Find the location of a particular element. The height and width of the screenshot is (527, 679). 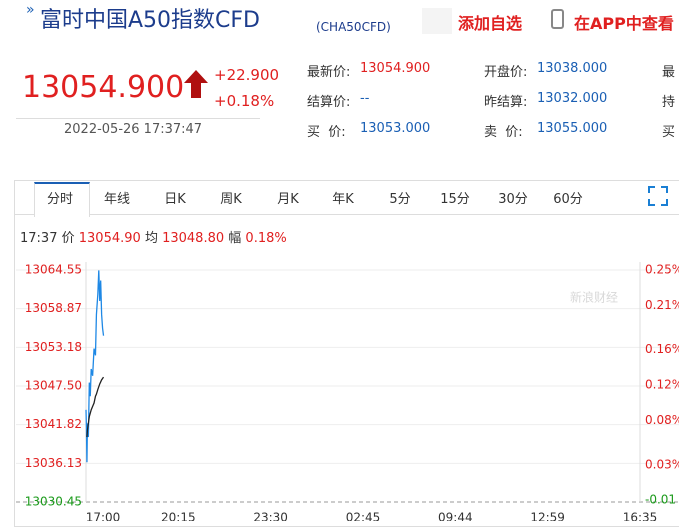

arrow-icon: » is located at coordinates (30, 10).